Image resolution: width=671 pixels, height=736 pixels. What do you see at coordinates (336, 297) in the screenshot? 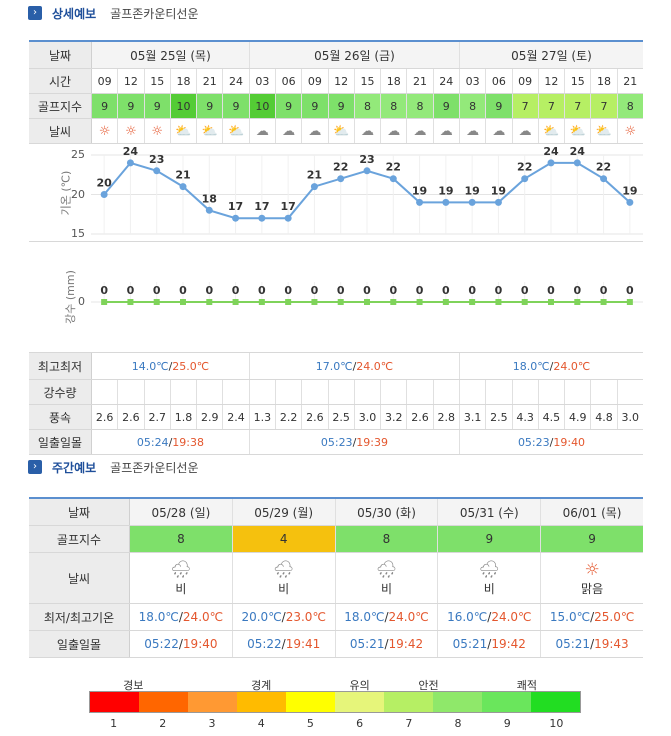
I see `precipitation-chart: 강수 (mm) 0 0 0 0 0 0 0 0 0 0 0 0 0 0 0 0 0 0 0 0 0 0` at bounding box center [336, 297].